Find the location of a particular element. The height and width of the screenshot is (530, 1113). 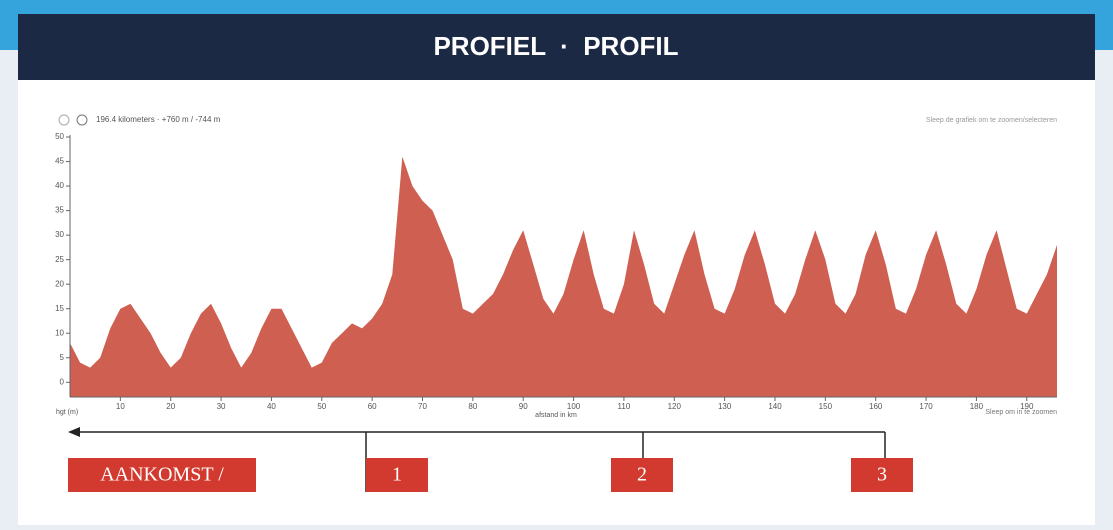

zoom-hint: Sleep om in te zoomen is located at coordinates (1021, 412).